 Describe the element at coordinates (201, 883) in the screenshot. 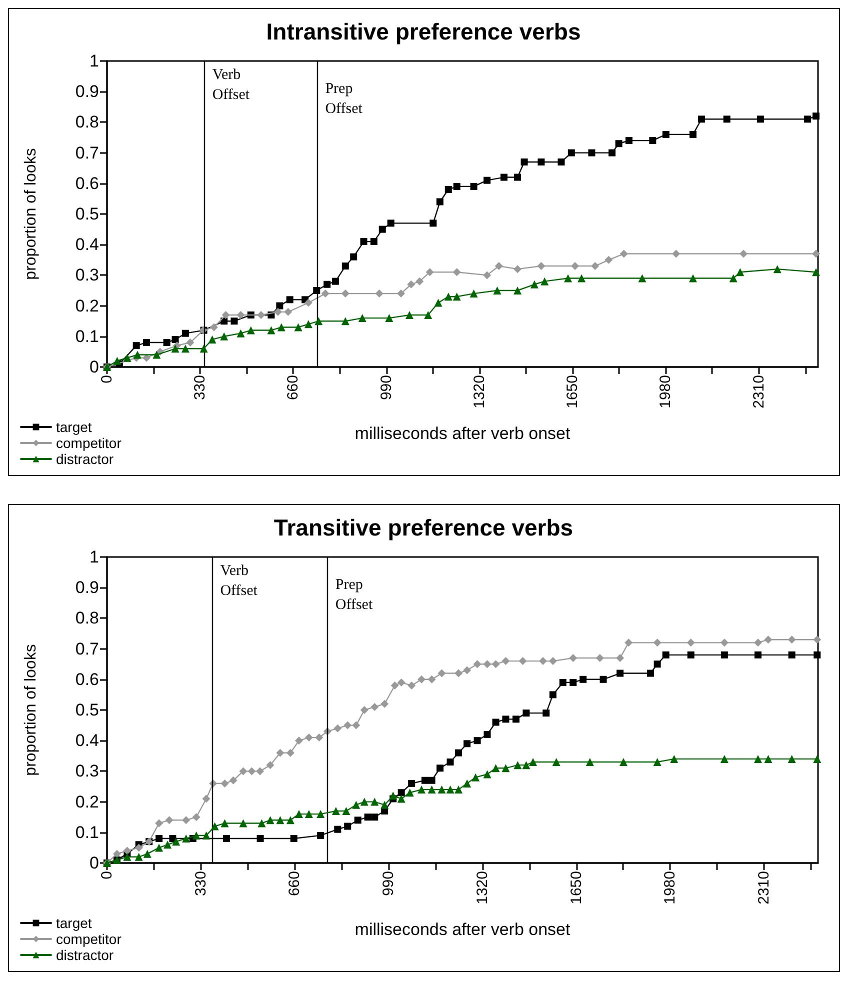

I see `x-tick-label: 330` at that location.